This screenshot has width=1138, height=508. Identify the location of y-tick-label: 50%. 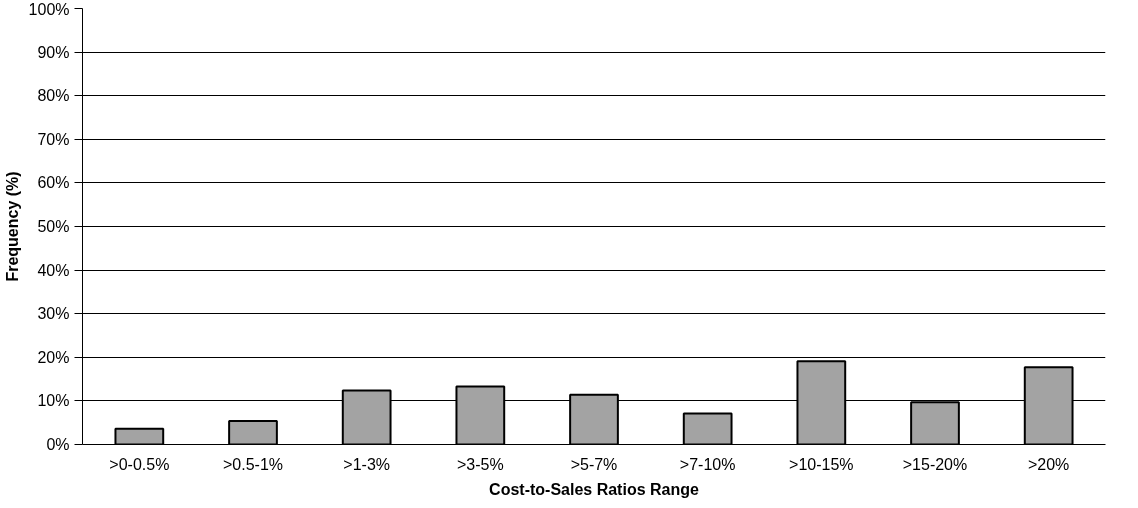
(53, 226).